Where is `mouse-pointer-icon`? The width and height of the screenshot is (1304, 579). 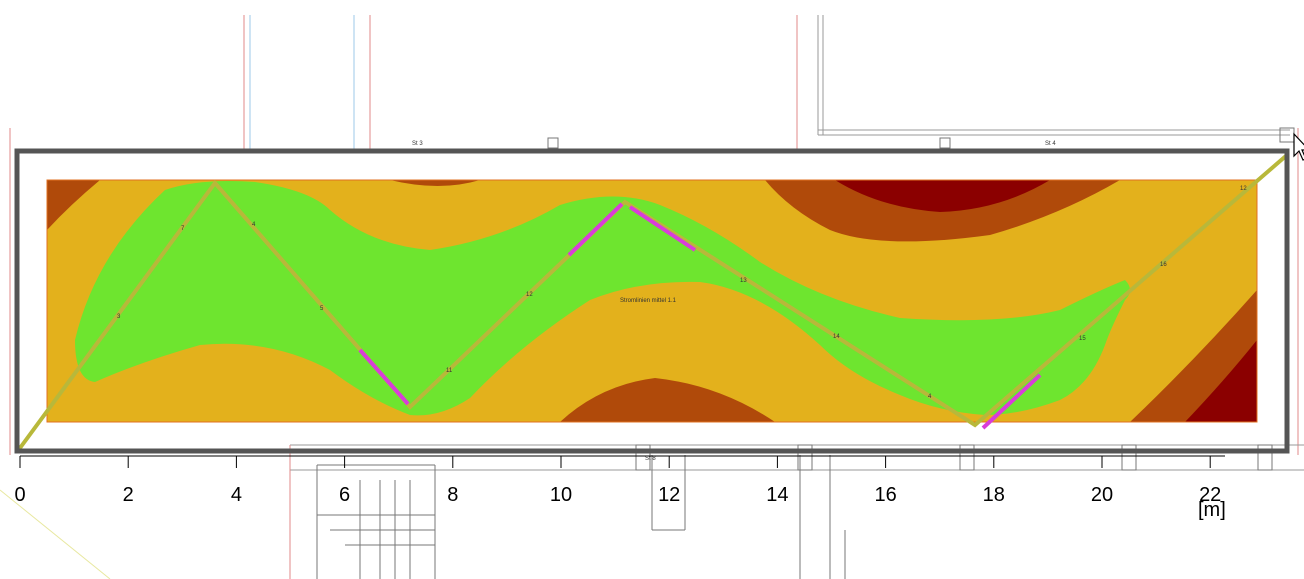 mouse-pointer-icon is located at coordinates (1298, 146).